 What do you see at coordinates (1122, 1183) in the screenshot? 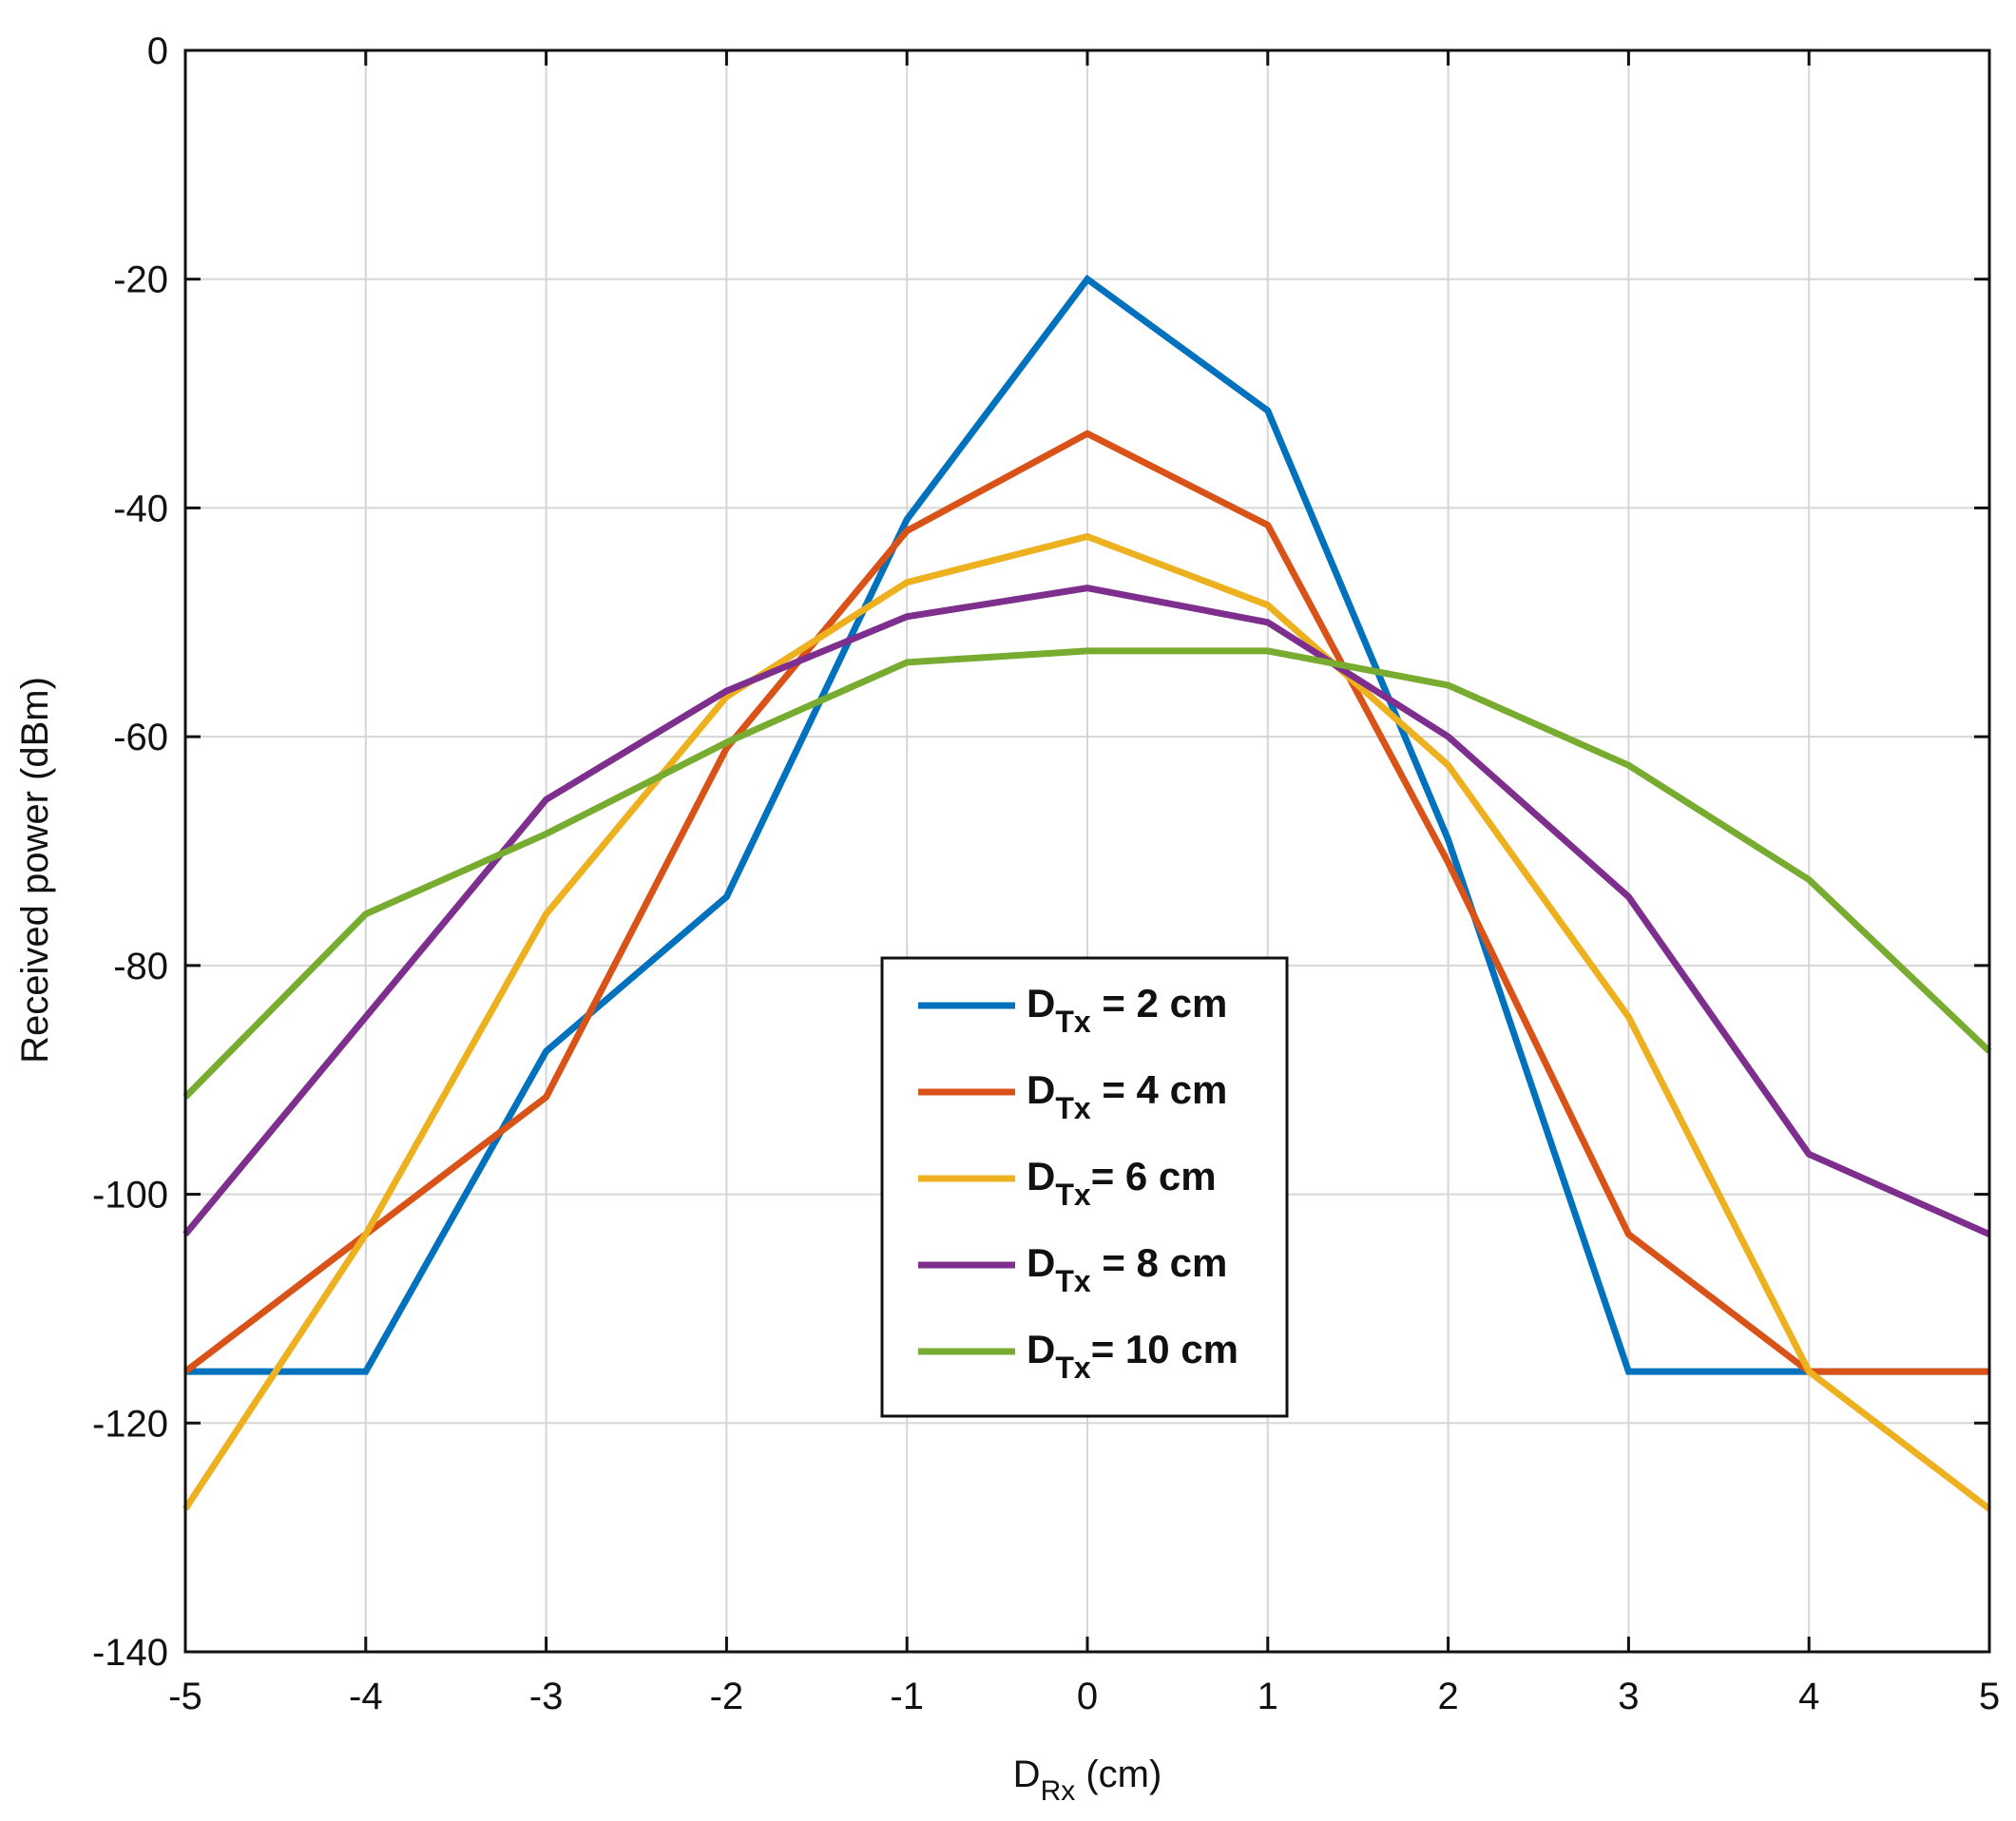
I see `legend-label: DTx= 6 cm` at bounding box center [1122, 1183].